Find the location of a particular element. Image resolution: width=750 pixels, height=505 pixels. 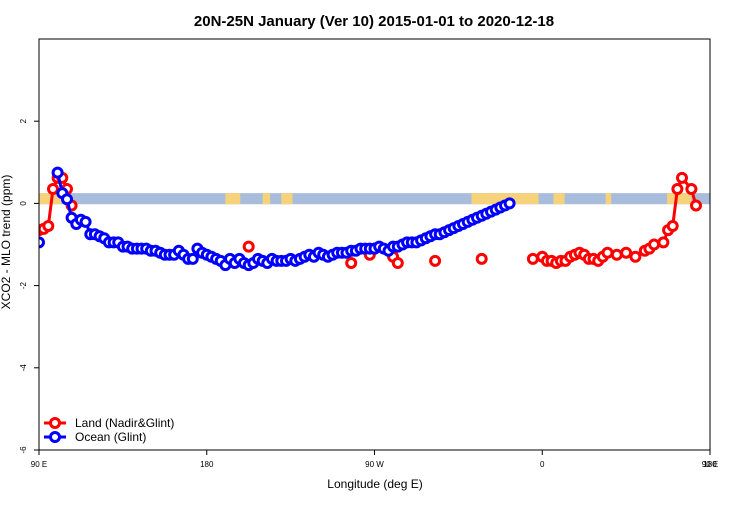

y-tick-label: -6 is located at coordinates (23, 450).